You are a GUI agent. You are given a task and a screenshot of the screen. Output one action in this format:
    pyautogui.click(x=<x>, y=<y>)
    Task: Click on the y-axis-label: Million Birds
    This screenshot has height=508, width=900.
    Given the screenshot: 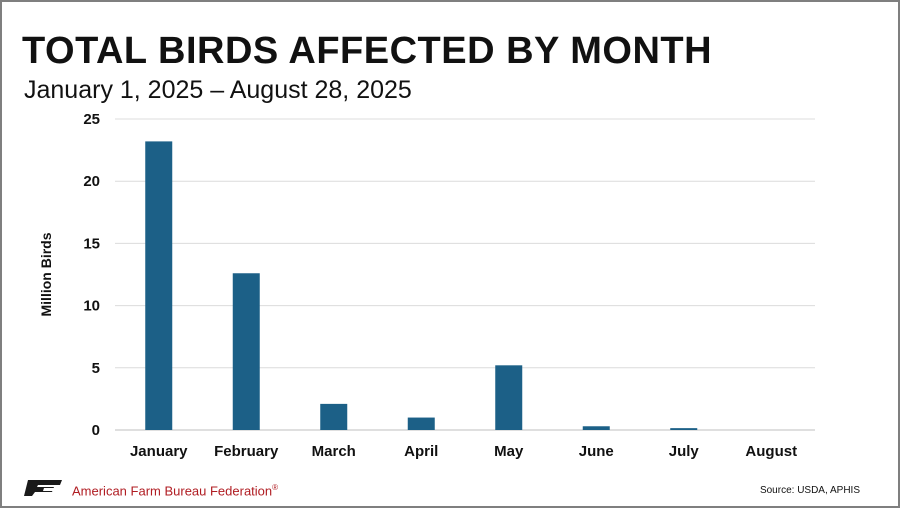 What is the action you would take?
    pyautogui.click(x=46, y=274)
    